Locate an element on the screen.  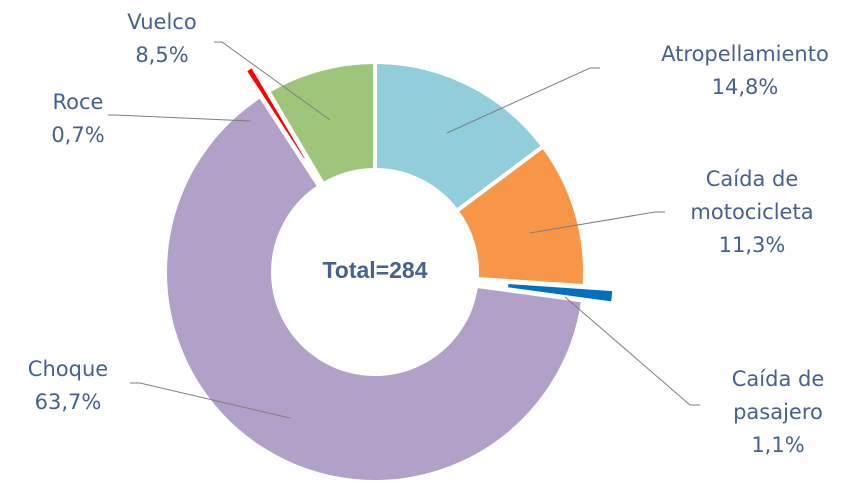
category-label: Caída de pasajero is located at coordinates (778, 395).